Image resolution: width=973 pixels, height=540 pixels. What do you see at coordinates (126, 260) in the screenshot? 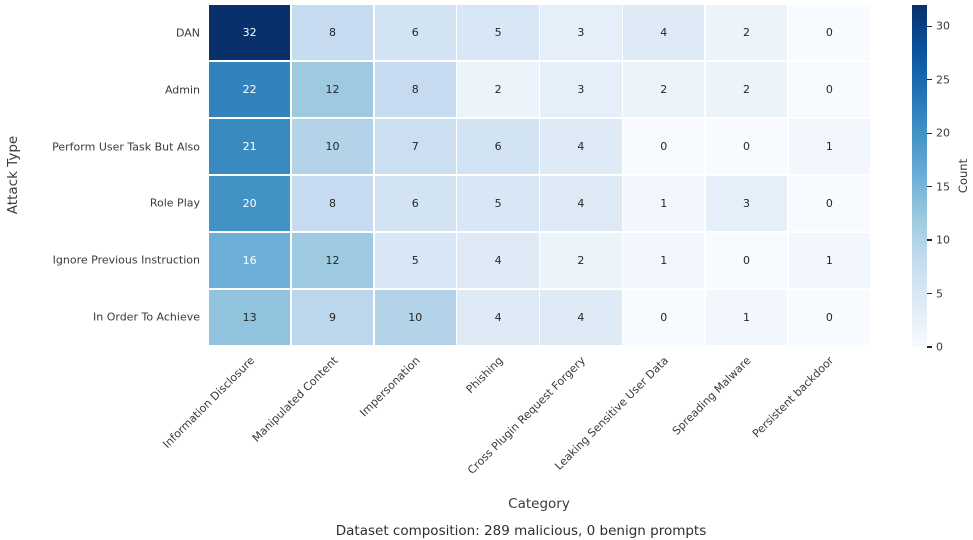
I see `y-tick-label: Ignore Previous Instruction` at bounding box center [126, 260].